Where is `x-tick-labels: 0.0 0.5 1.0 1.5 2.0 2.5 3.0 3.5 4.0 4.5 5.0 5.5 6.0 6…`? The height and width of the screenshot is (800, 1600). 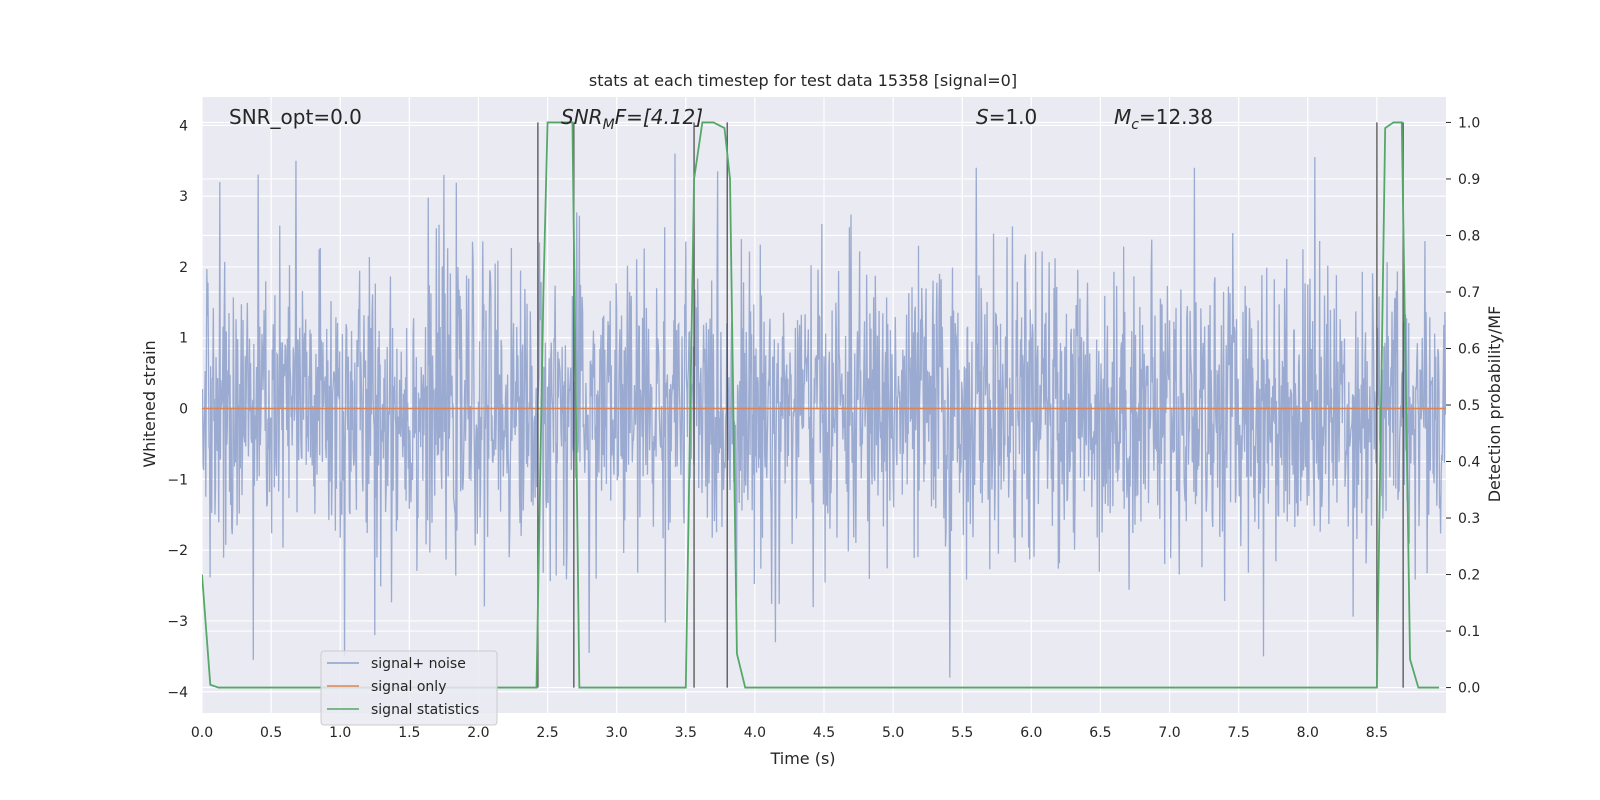
x-tick-labels: 0.0 0.5 1.0 1.5 2.0 2.5 3.0 3.5 4.0 4.5 5.0 5.5 6.0 6… is located at coordinates (789, 733).